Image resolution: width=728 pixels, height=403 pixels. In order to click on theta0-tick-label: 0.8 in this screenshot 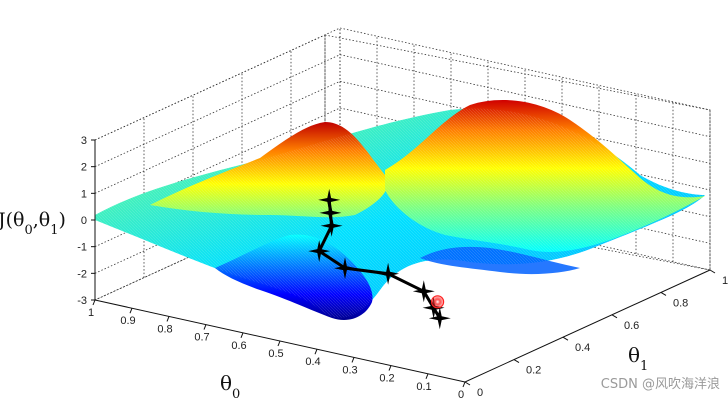, I will do `click(164, 329)`.